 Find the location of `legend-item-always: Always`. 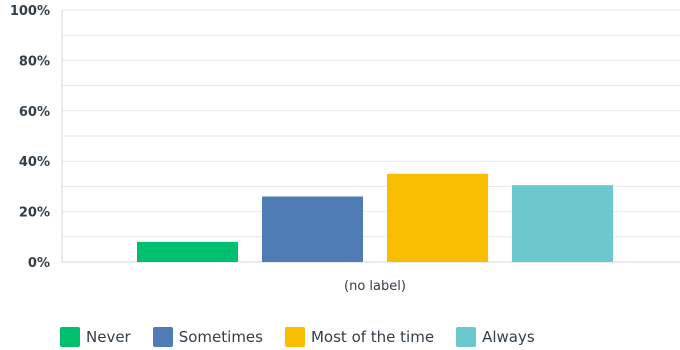

legend-item-always: Always is located at coordinates (495, 337).